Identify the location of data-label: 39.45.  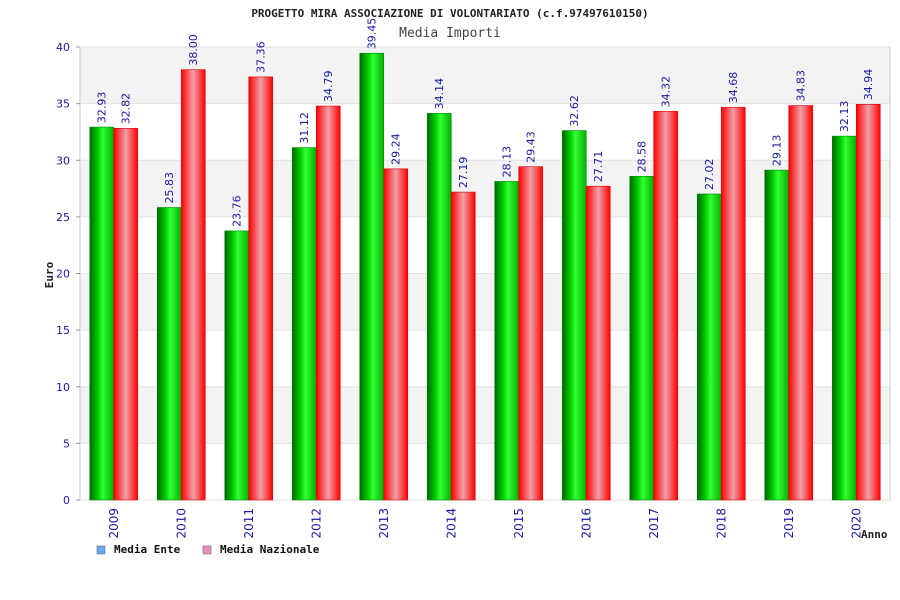
(372, 34).